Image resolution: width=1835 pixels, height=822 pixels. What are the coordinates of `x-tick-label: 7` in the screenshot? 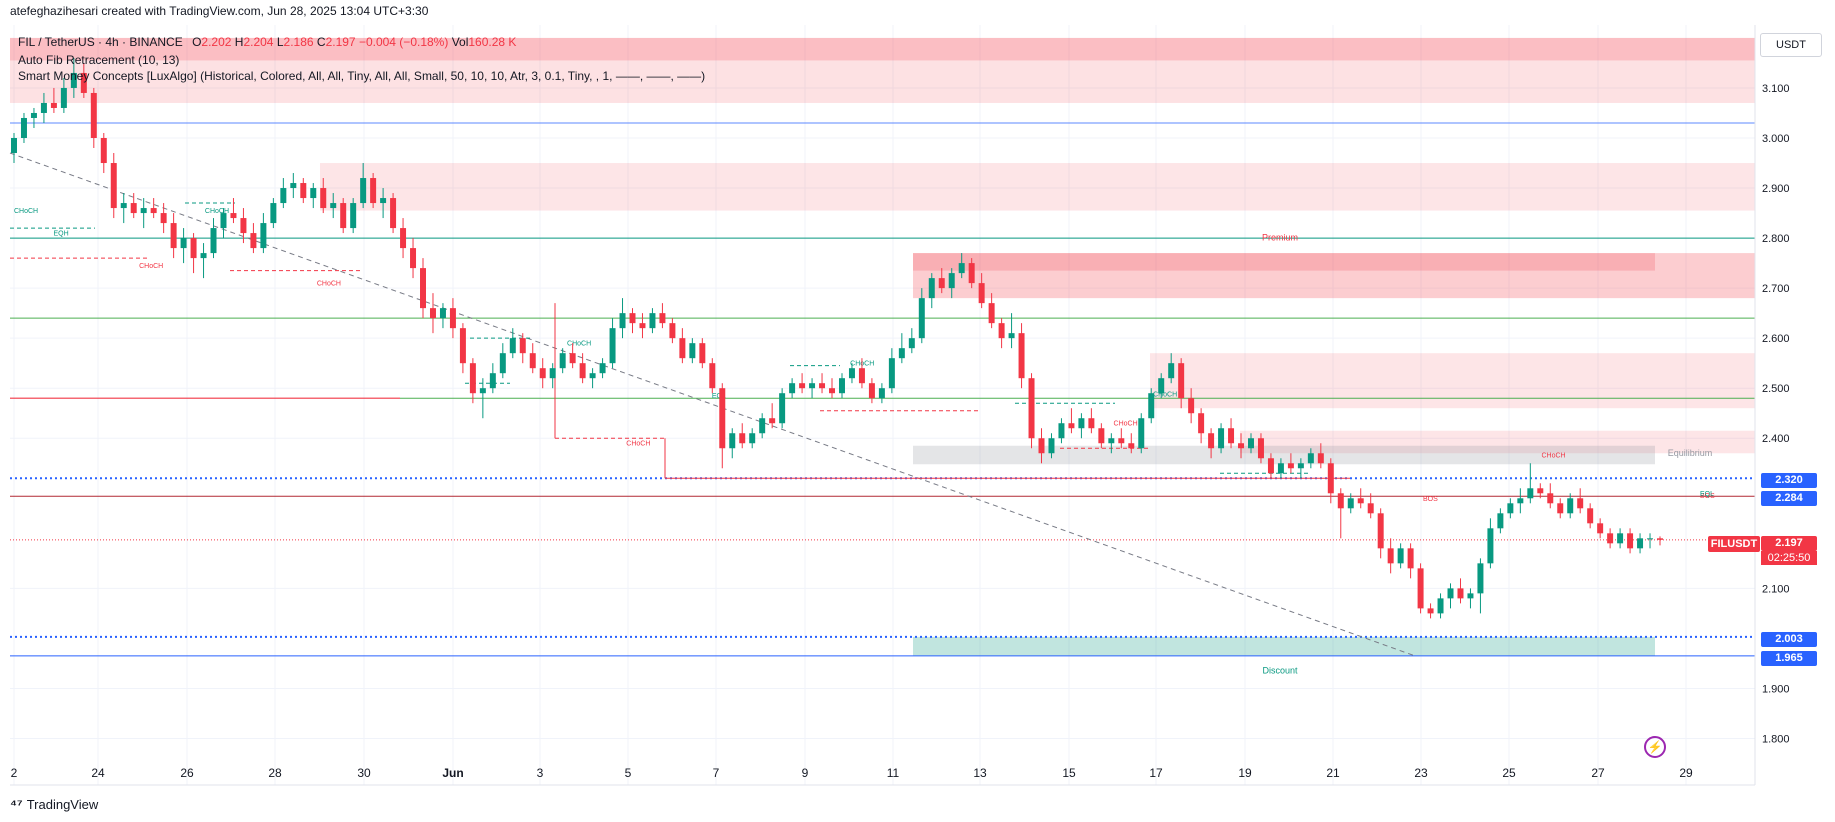 It's located at (716, 773).